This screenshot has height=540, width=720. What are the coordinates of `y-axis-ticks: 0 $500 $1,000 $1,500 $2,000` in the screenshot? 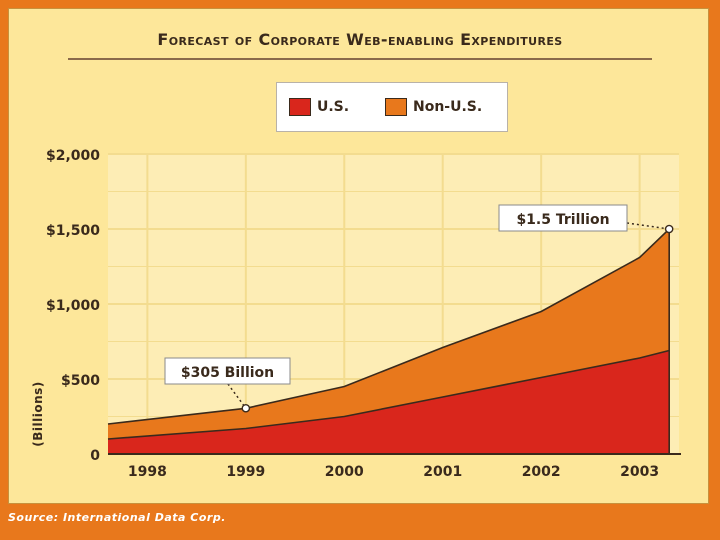 It's located at (73, 306).